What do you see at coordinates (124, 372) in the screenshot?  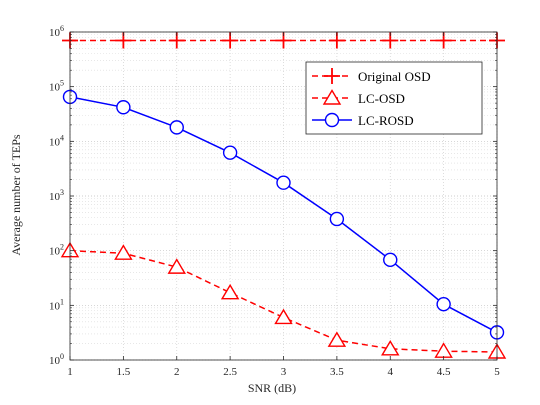 I see `x-tick-label: 1.5` at bounding box center [124, 372].